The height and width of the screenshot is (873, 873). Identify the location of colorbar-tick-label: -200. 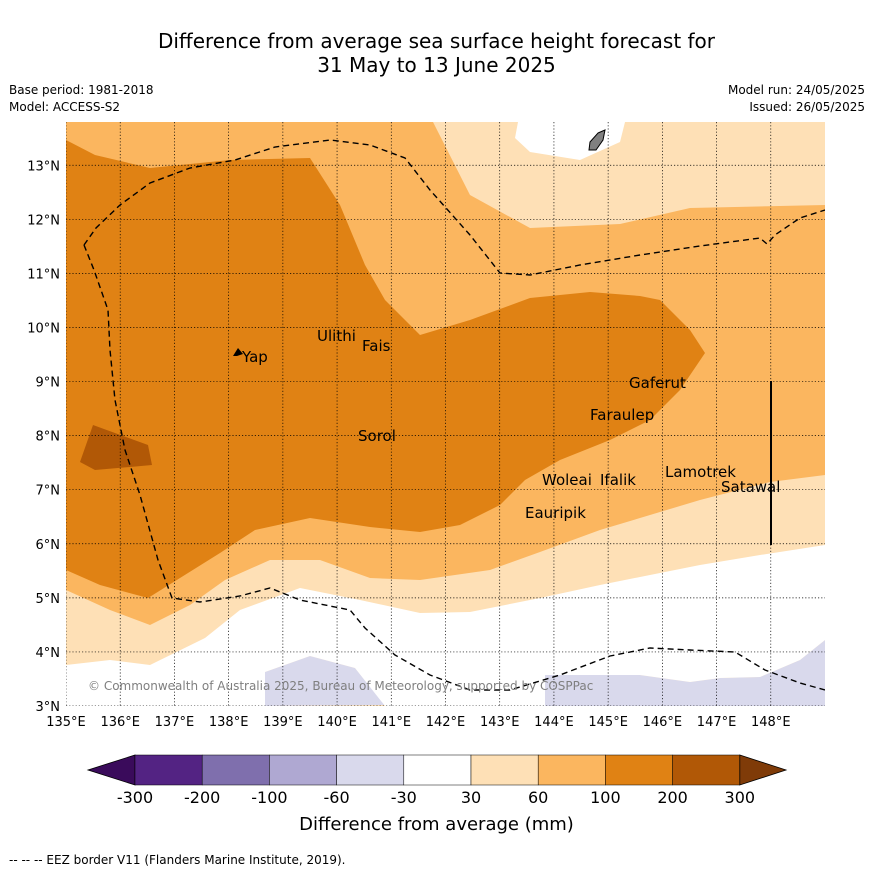
(202, 797).